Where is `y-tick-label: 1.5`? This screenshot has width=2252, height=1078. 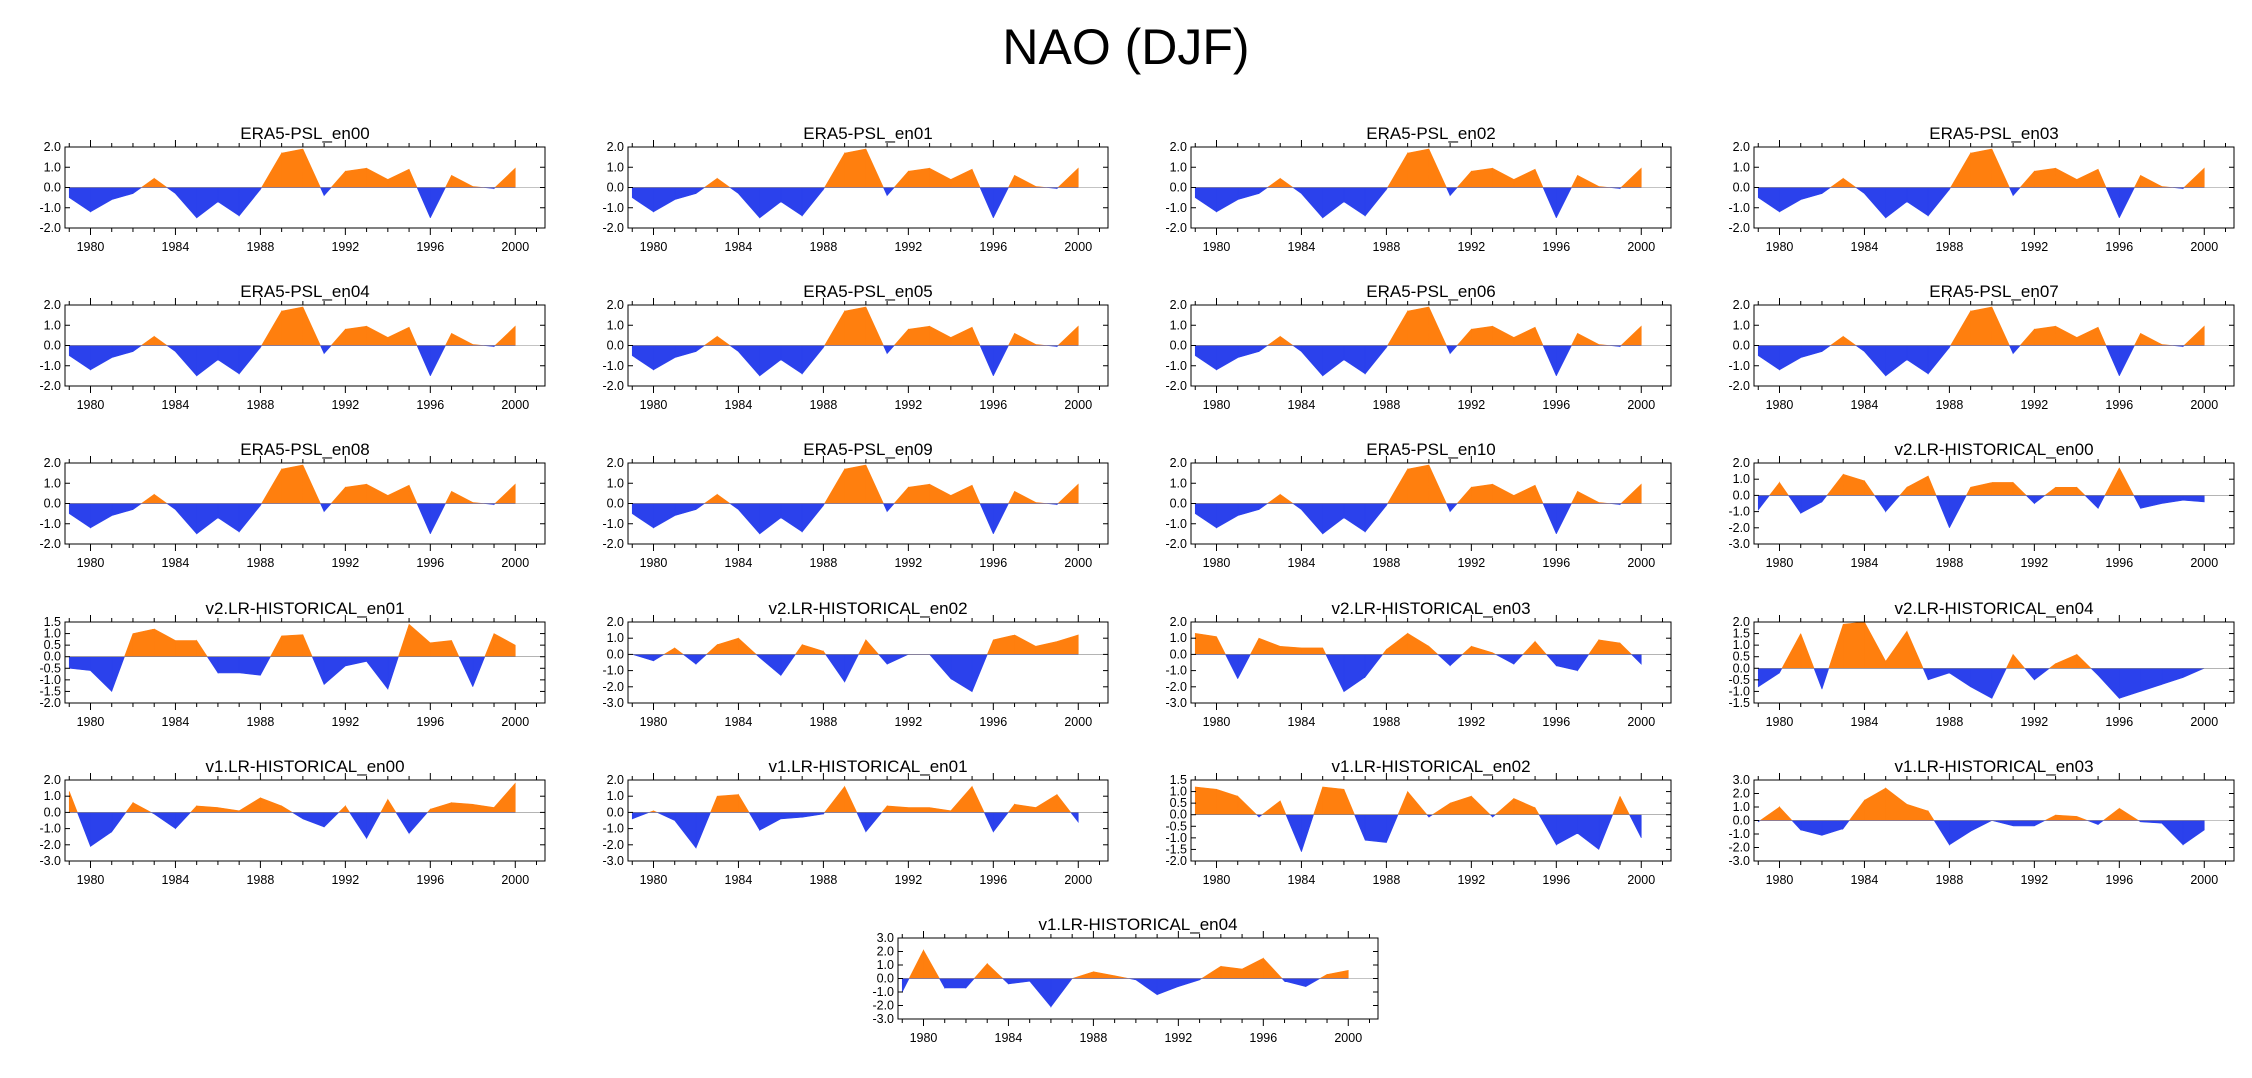
y-tick-label: 1.5 is located at coordinates (1741, 634).